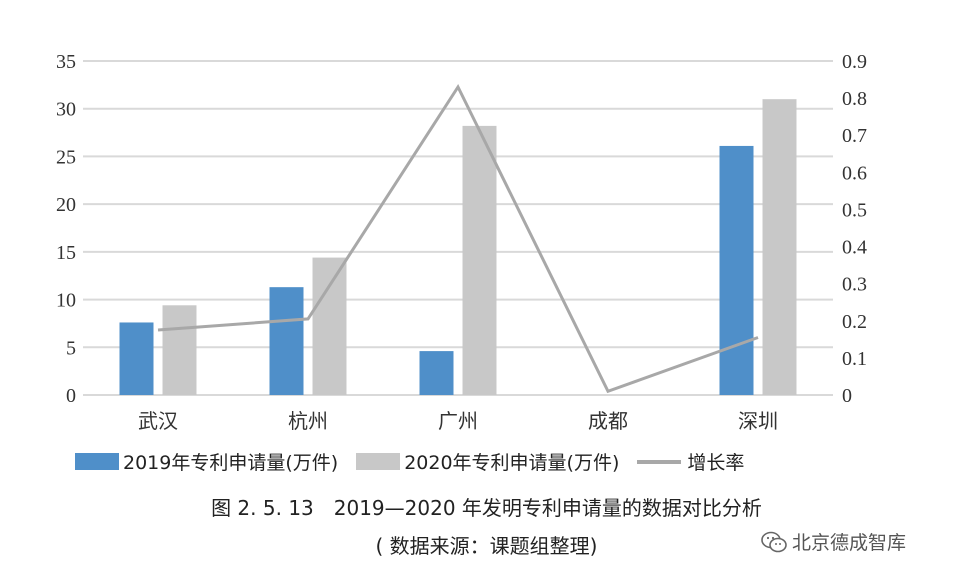 The width and height of the screenshot is (973, 580). I want to click on category-label: 杭州, so click(308, 421).